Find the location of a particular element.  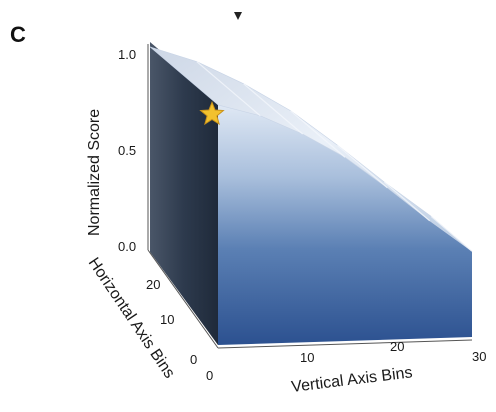

h-tick-0: 0 is located at coordinates (193, 359).